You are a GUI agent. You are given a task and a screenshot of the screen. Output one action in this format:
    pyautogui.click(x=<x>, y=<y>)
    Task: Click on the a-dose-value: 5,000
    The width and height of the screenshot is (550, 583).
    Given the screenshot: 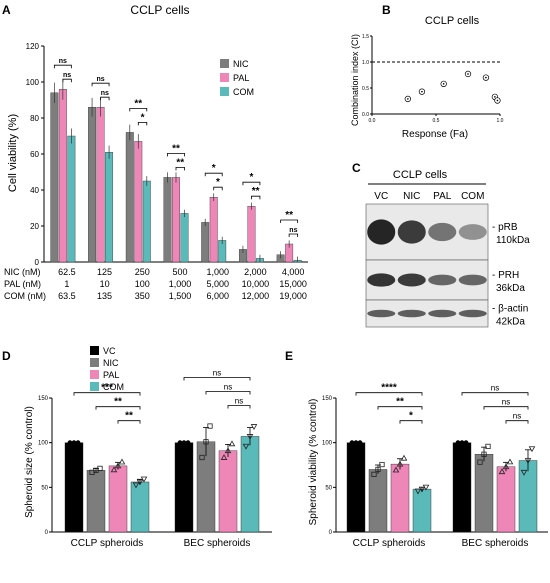 What is the action you would take?
    pyautogui.click(x=217, y=284)
    